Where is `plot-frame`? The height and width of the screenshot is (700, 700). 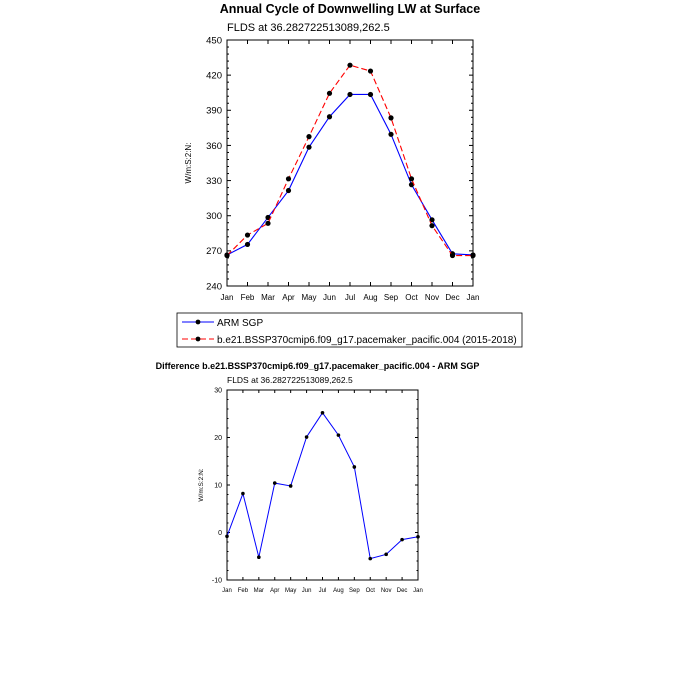 plot-frame is located at coordinates (350, 163).